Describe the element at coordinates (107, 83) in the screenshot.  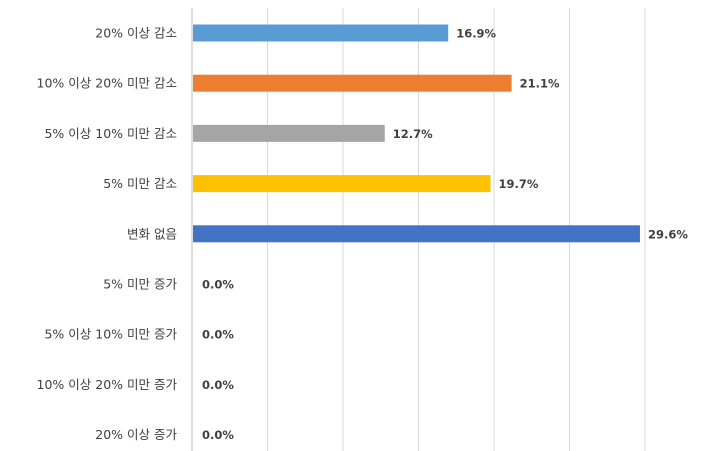
I see `category-label: 10% 이상 20% 미만 감소` at that location.